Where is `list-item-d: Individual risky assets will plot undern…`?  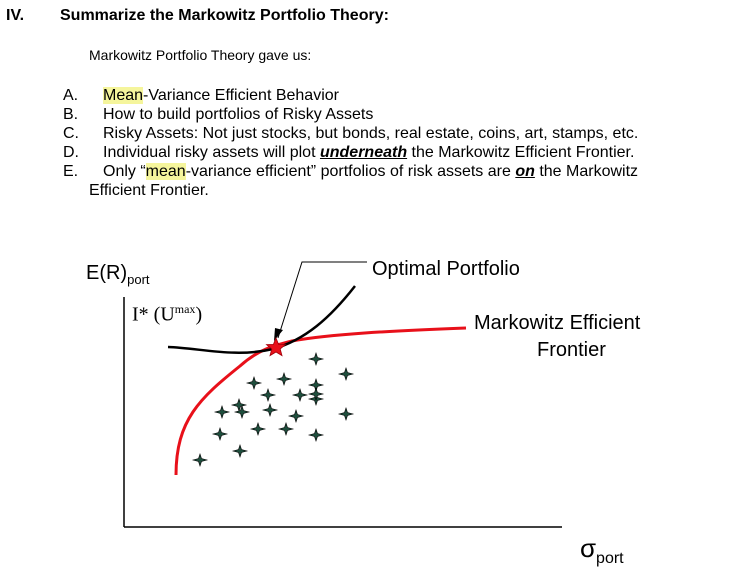
list-item-d: Individual risky assets will plot undern… is located at coordinates (368, 152).